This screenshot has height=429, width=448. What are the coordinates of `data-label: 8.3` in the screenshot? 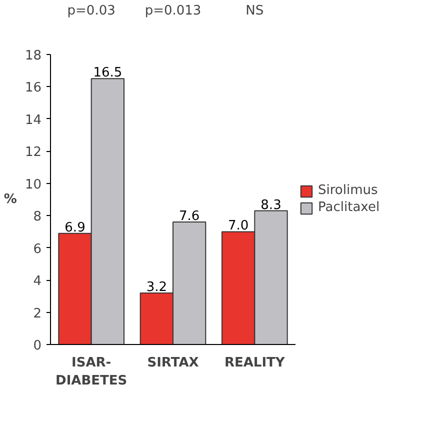 It's located at (271, 205).